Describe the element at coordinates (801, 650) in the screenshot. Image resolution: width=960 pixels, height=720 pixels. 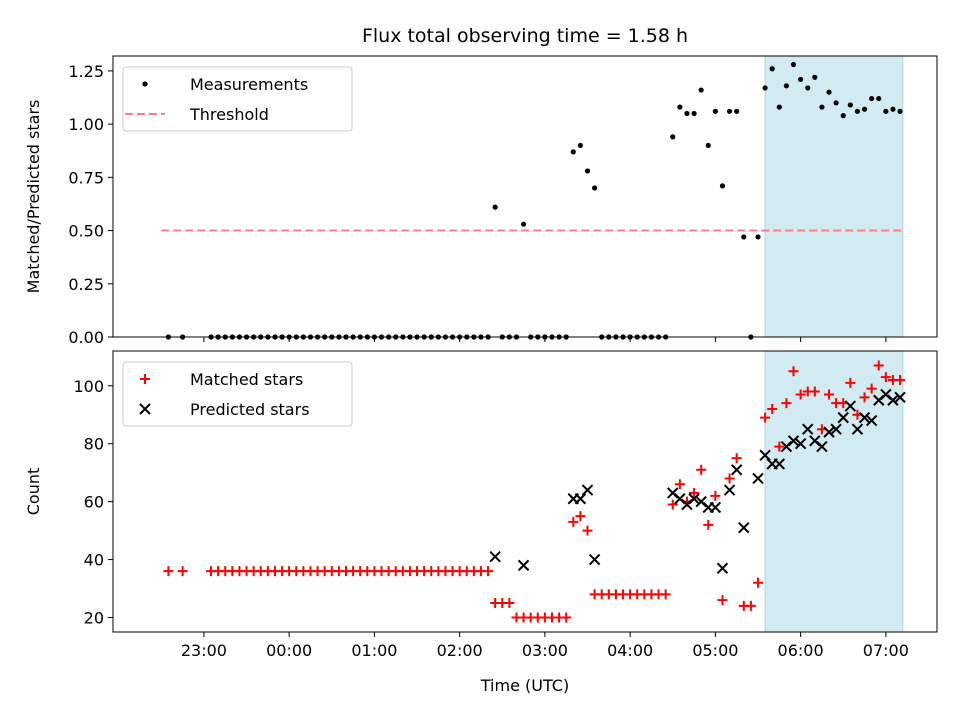
I see `panel-2-xtick-label: 06:00` at that location.